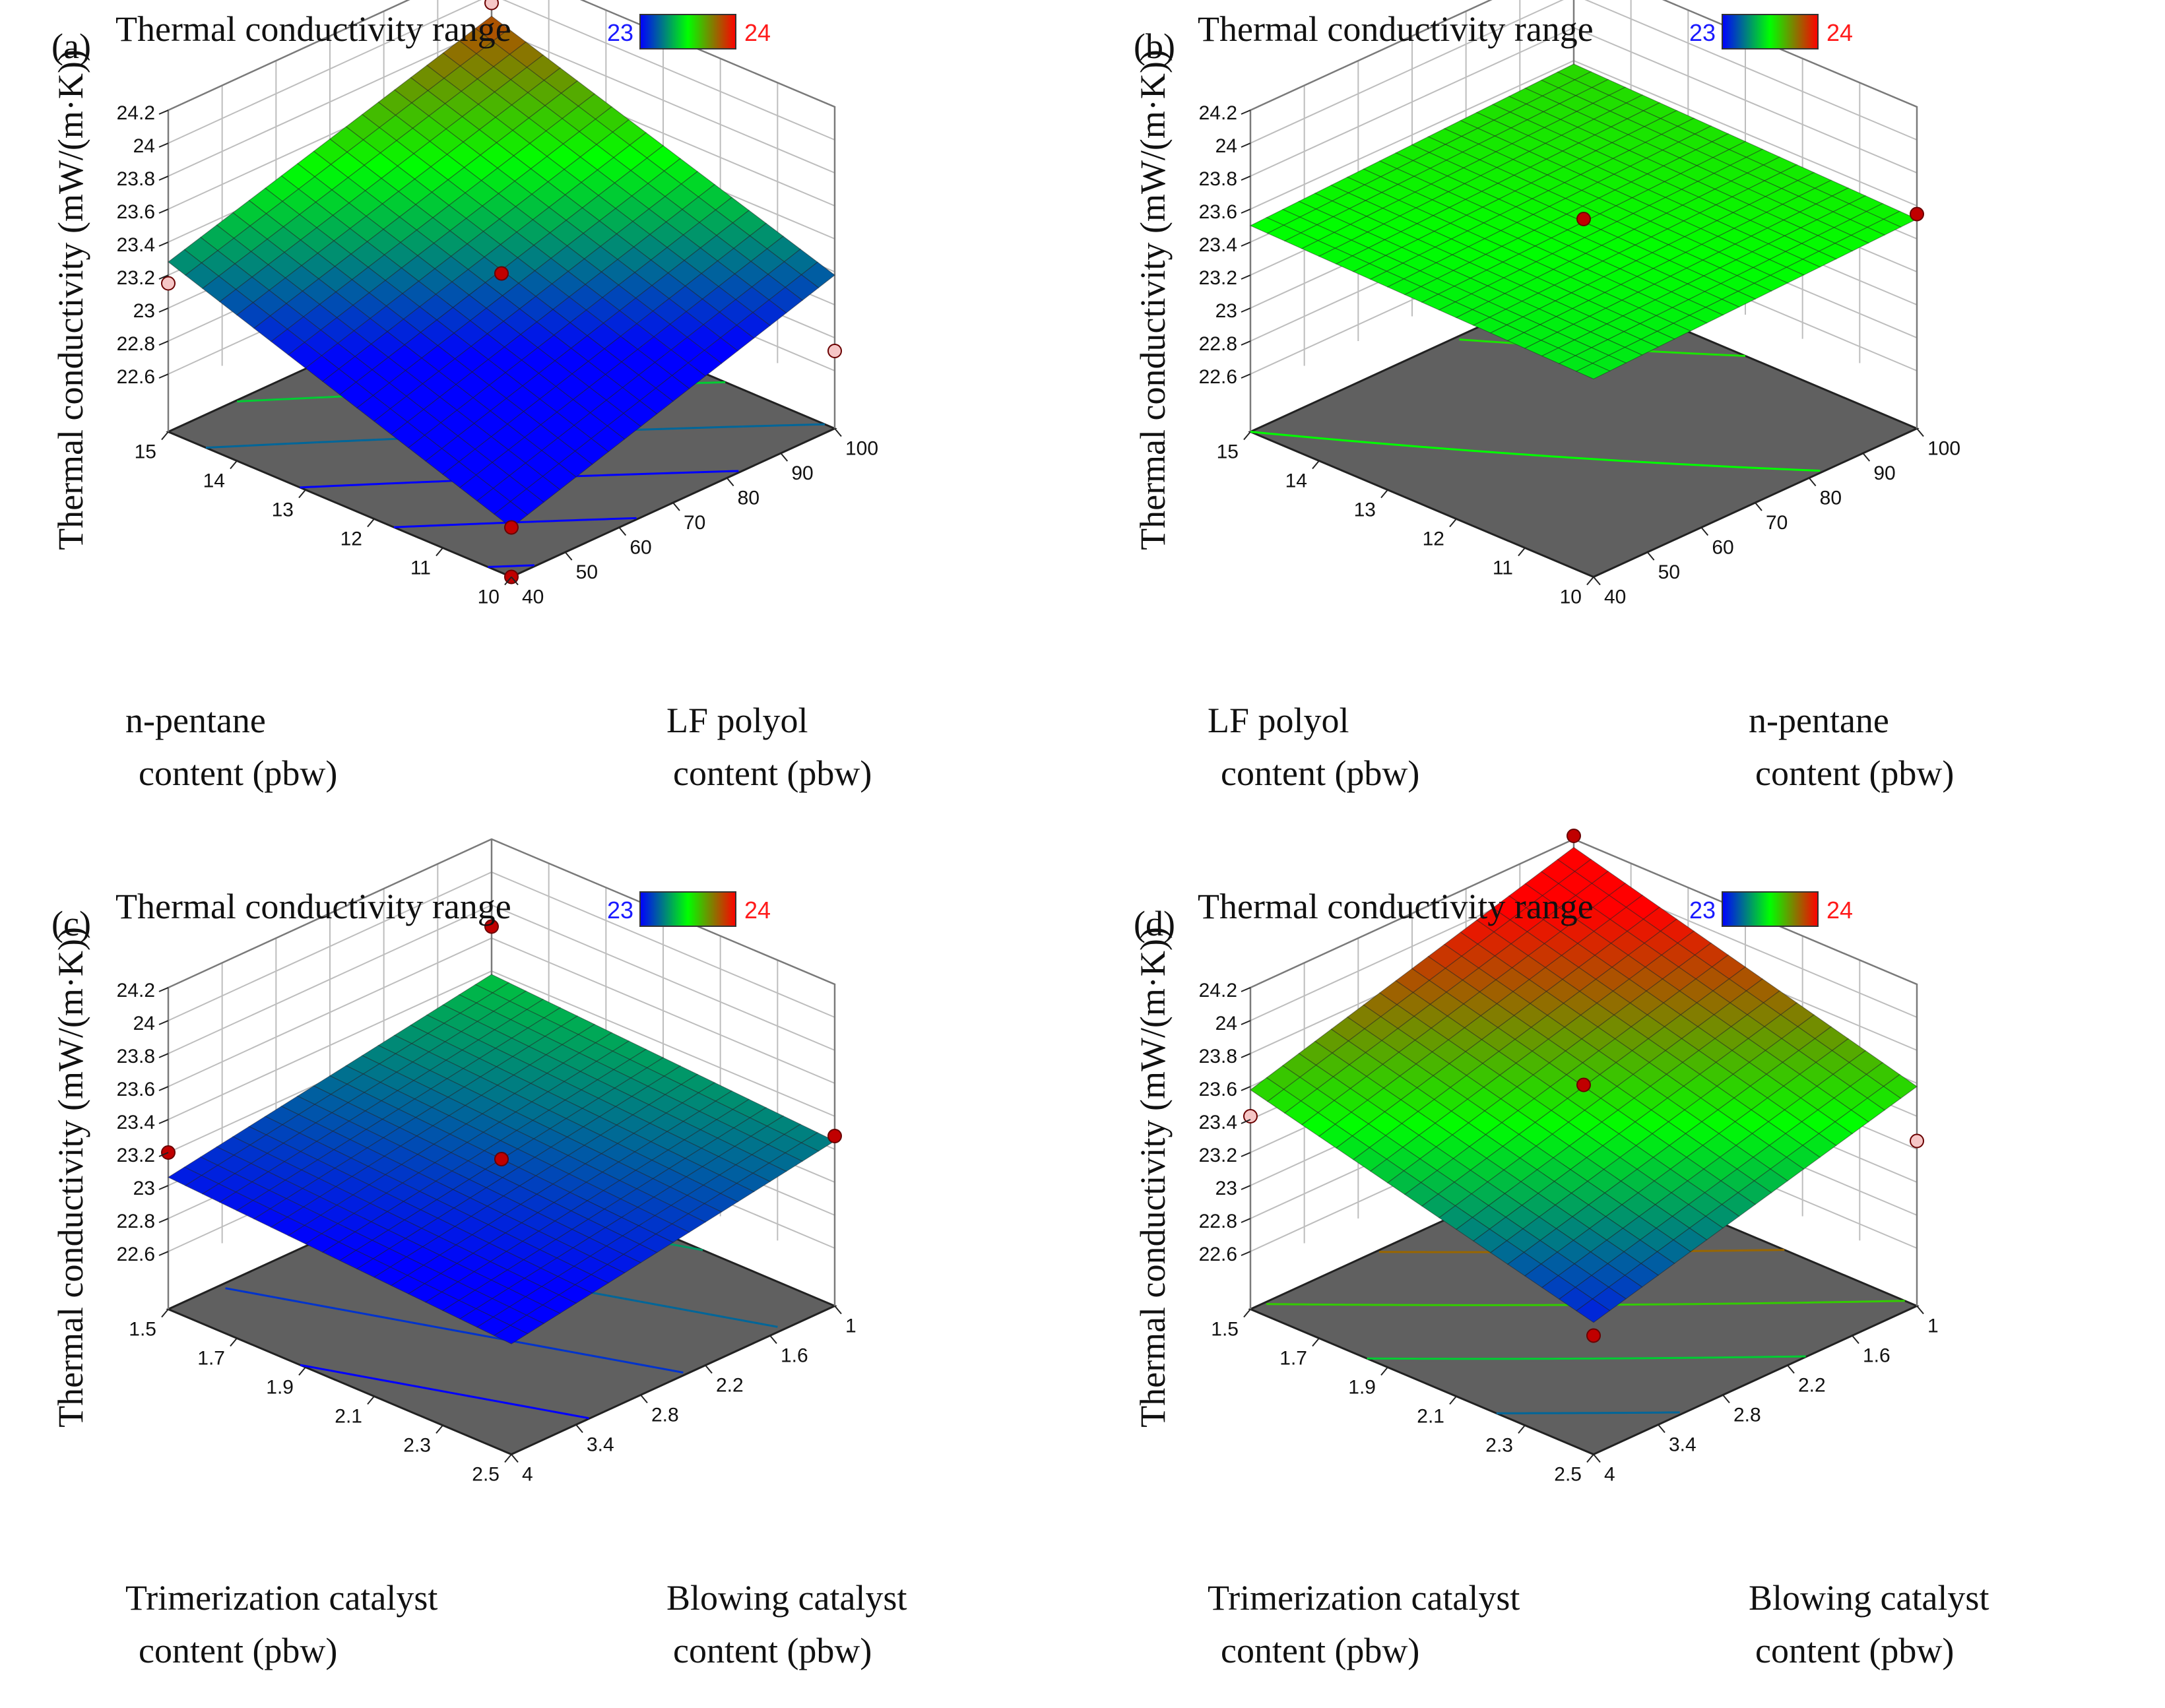 This screenshot has height=1708, width=2165. I want to click on design-point, so click(1917, 214).